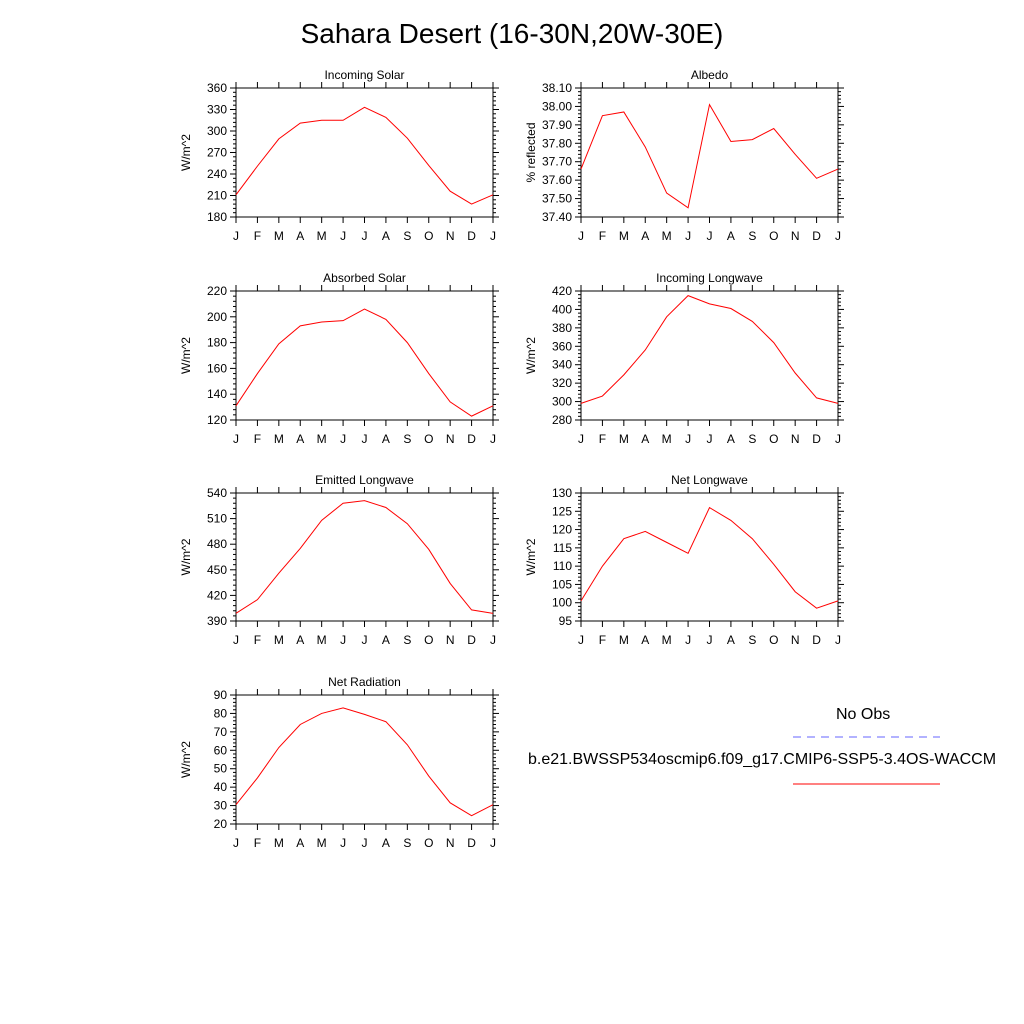 Image resolution: width=1024 pixels, height=1024 pixels. I want to click on page-title: Sahara Desert (16-30N,20W-30E), so click(512, 33).